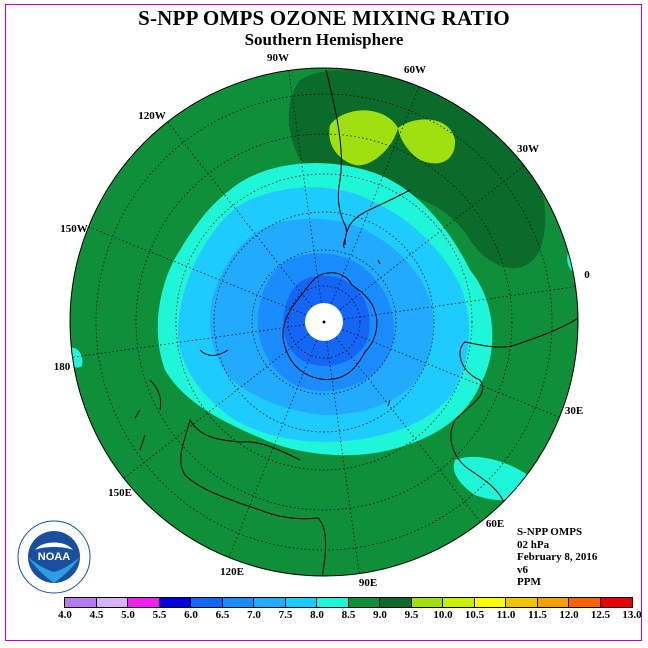 The height and width of the screenshot is (648, 648). Describe the element at coordinates (191, 615) in the screenshot. I see `colorbar-tick-label: 6.0` at that location.